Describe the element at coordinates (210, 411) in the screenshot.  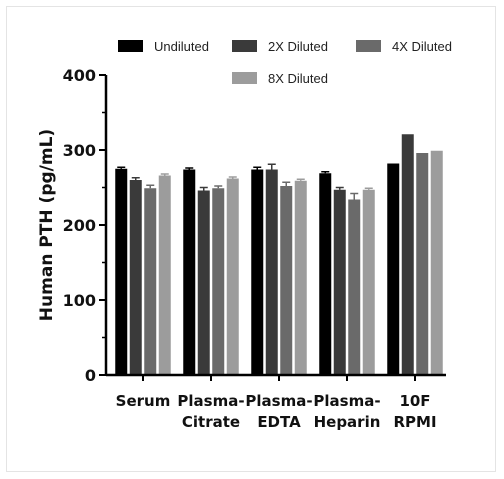
I see `x-tick-label: Plasma-Citrate` at that location.